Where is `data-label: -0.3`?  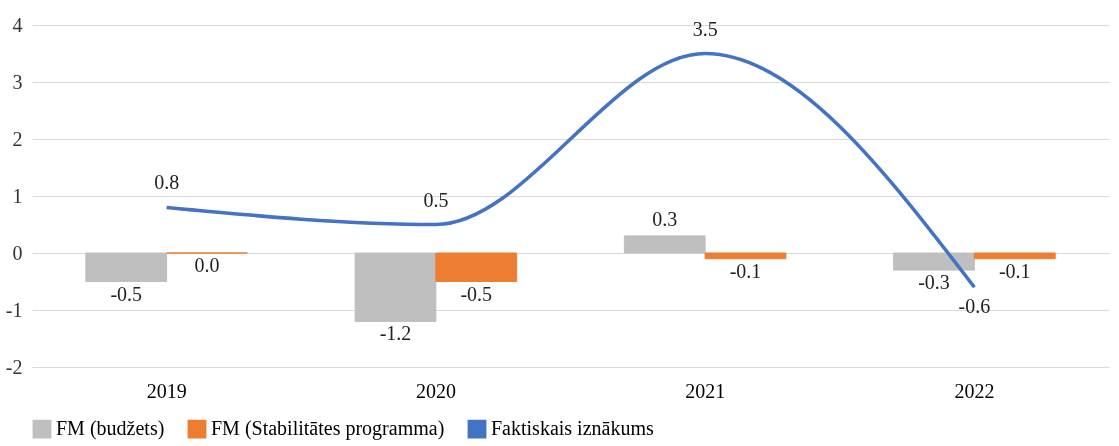 data-label: -0.3 is located at coordinates (934, 282).